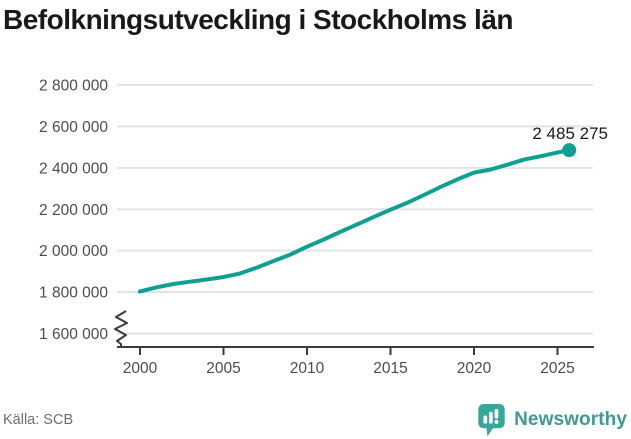  What do you see at coordinates (258, 19) in the screenshot?
I see `page-title: Befolkningsutveckling i Stockholms län` at bounding box center [258, 19].